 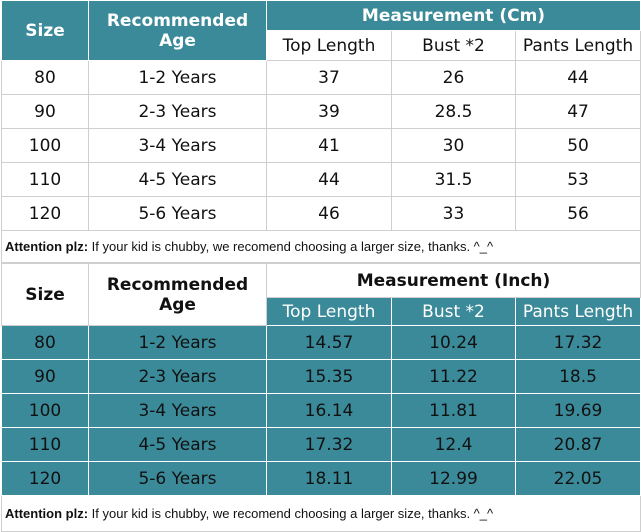 I want to click on cell: 28.5, so click(x=453, y=111).